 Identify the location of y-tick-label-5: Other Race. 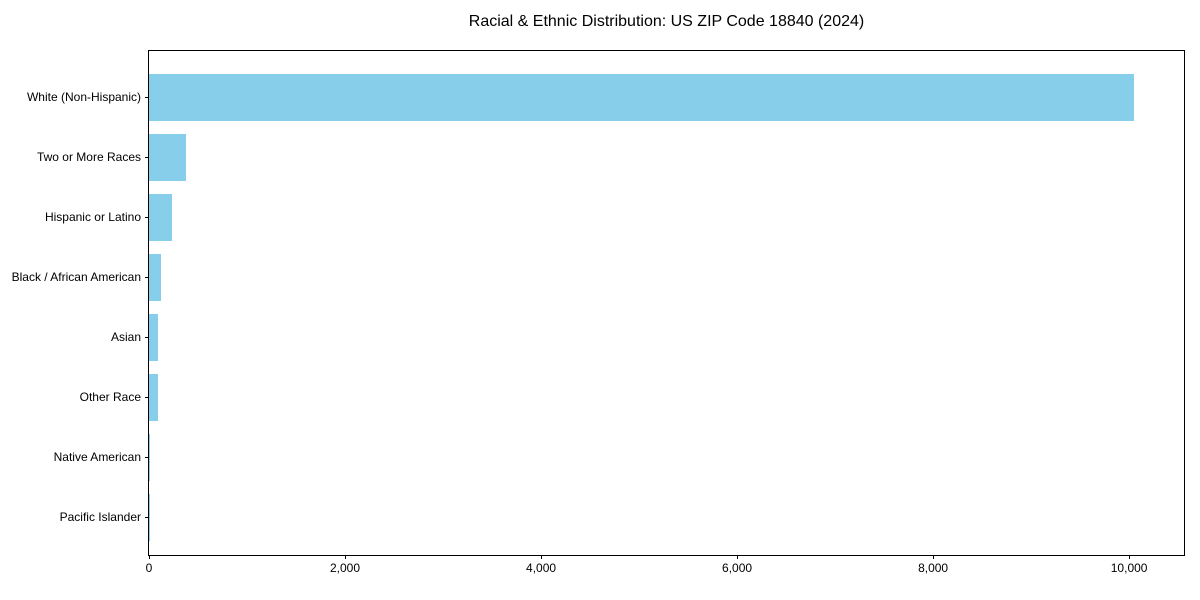
(110, 397).